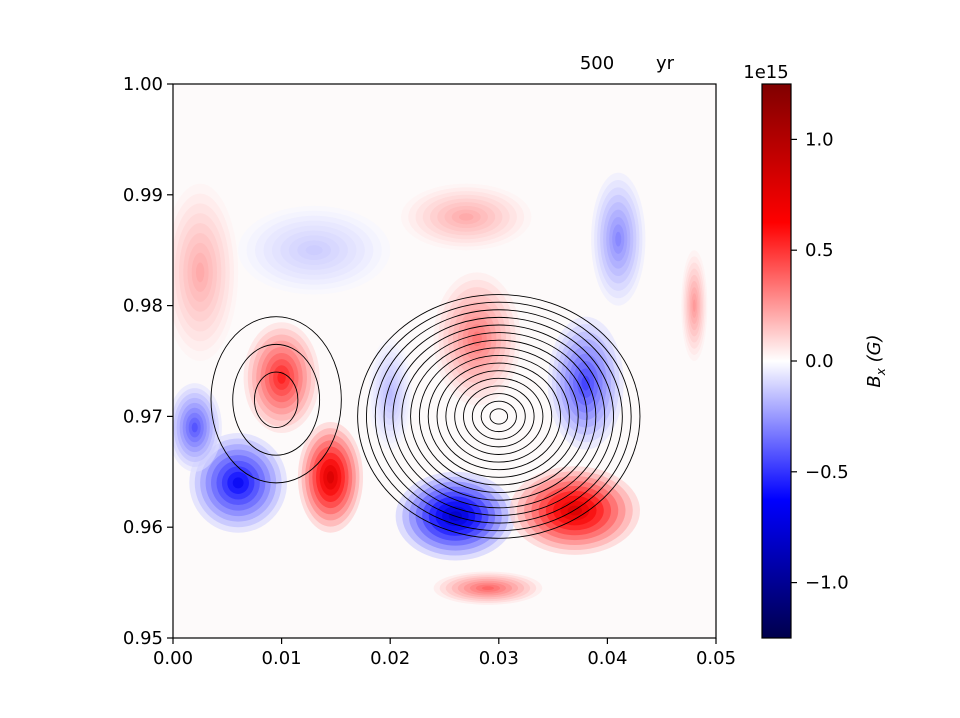 This screenshot has height=718, width=960. Describe the element at coordinates (827, 583) in the screenshot. I see `colorbar-tick-label: −1.0` at that location.